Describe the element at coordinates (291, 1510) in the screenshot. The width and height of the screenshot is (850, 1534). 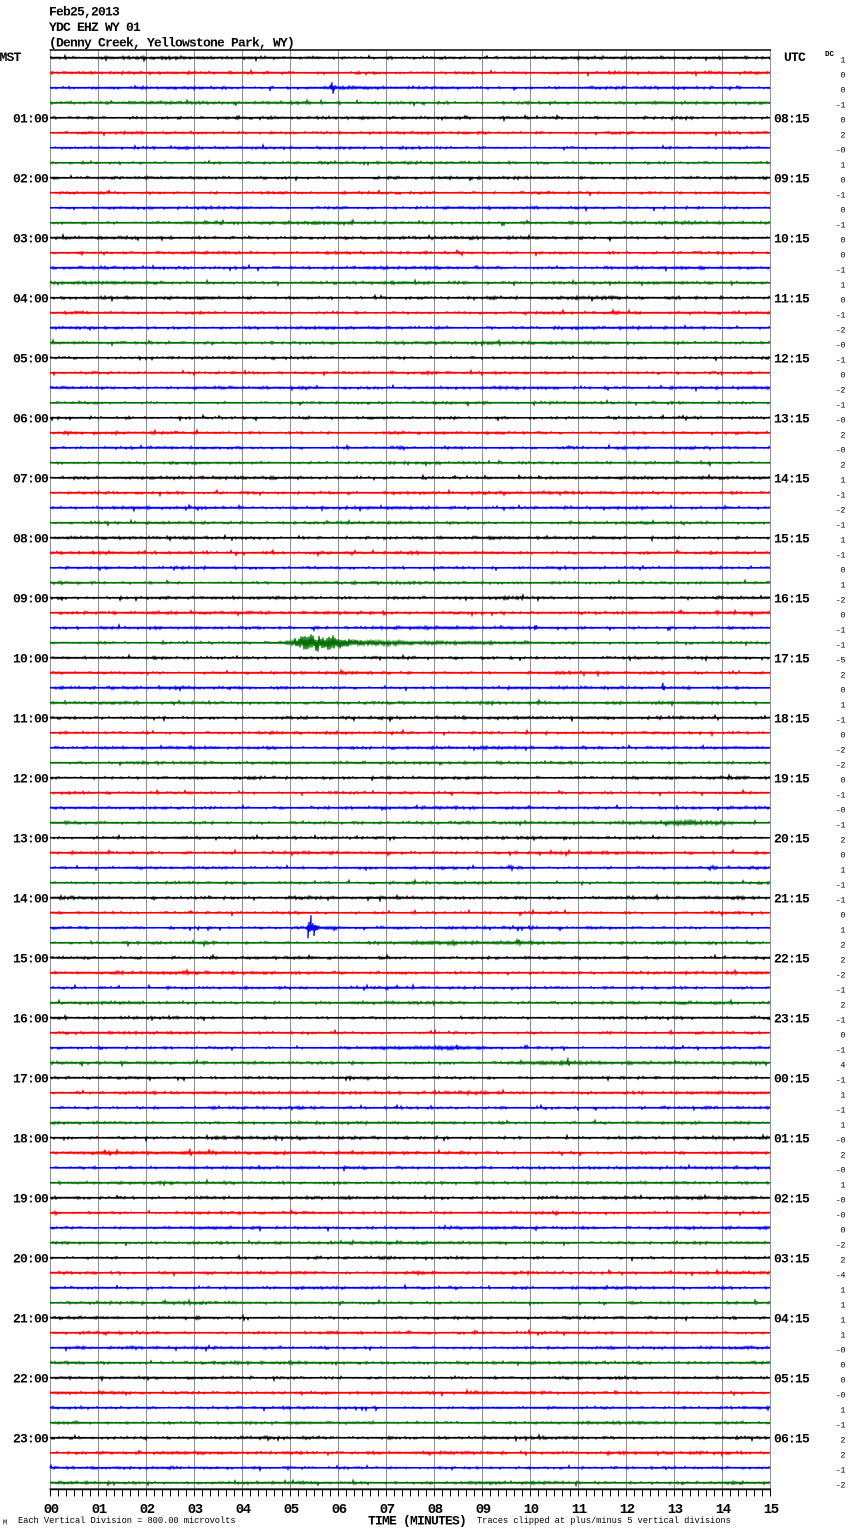
I see `svg-text: 05` at that location.